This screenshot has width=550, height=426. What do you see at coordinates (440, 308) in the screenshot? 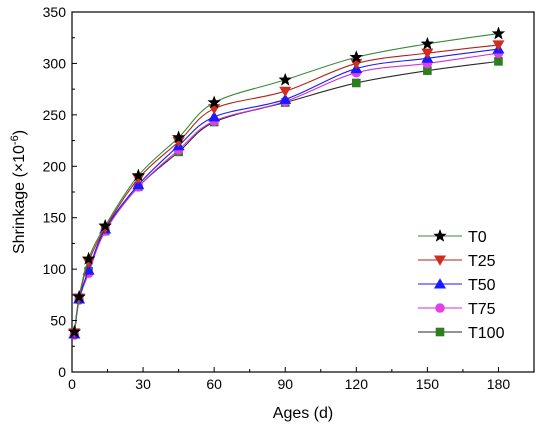
I see `legend-marker-t75` at bounding box center [440, 308].